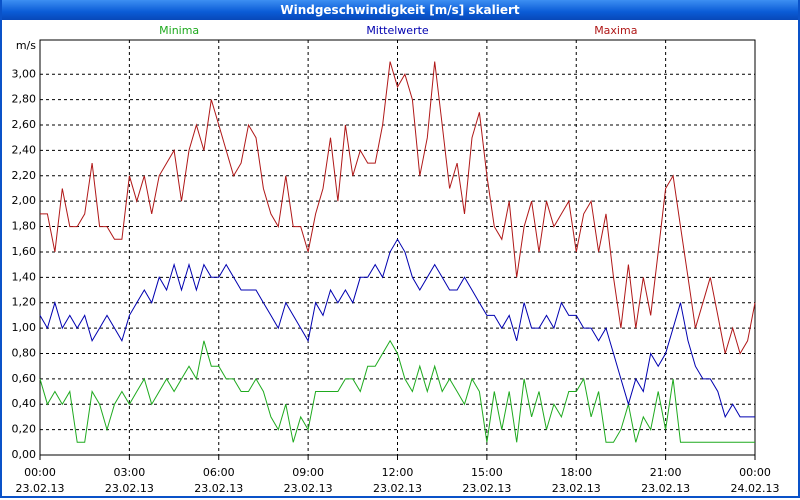 The width and height of the screenshot is (800, 500). I want to click on x-tick-label: 12:00, so click(398, 472).